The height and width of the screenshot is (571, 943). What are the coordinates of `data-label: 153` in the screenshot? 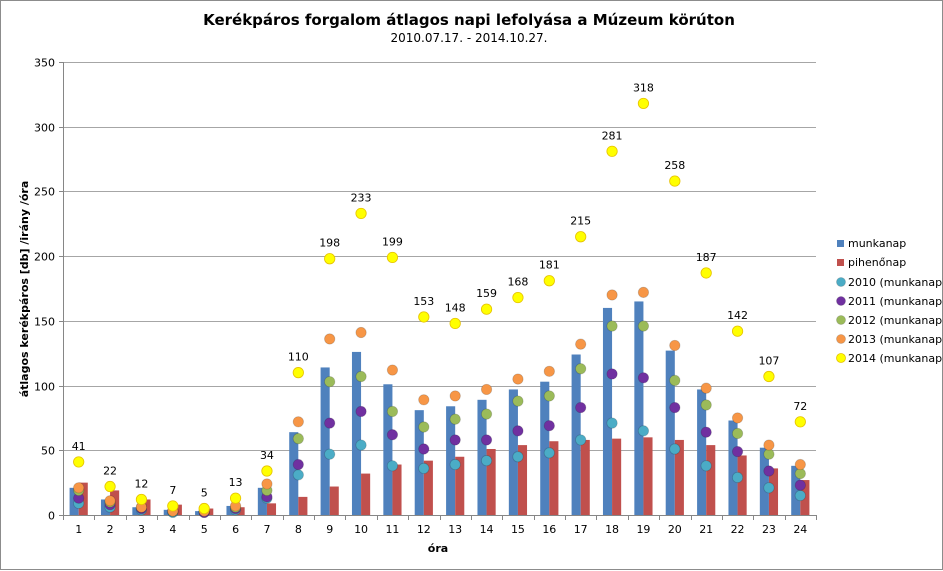 It's located at (423, 301).